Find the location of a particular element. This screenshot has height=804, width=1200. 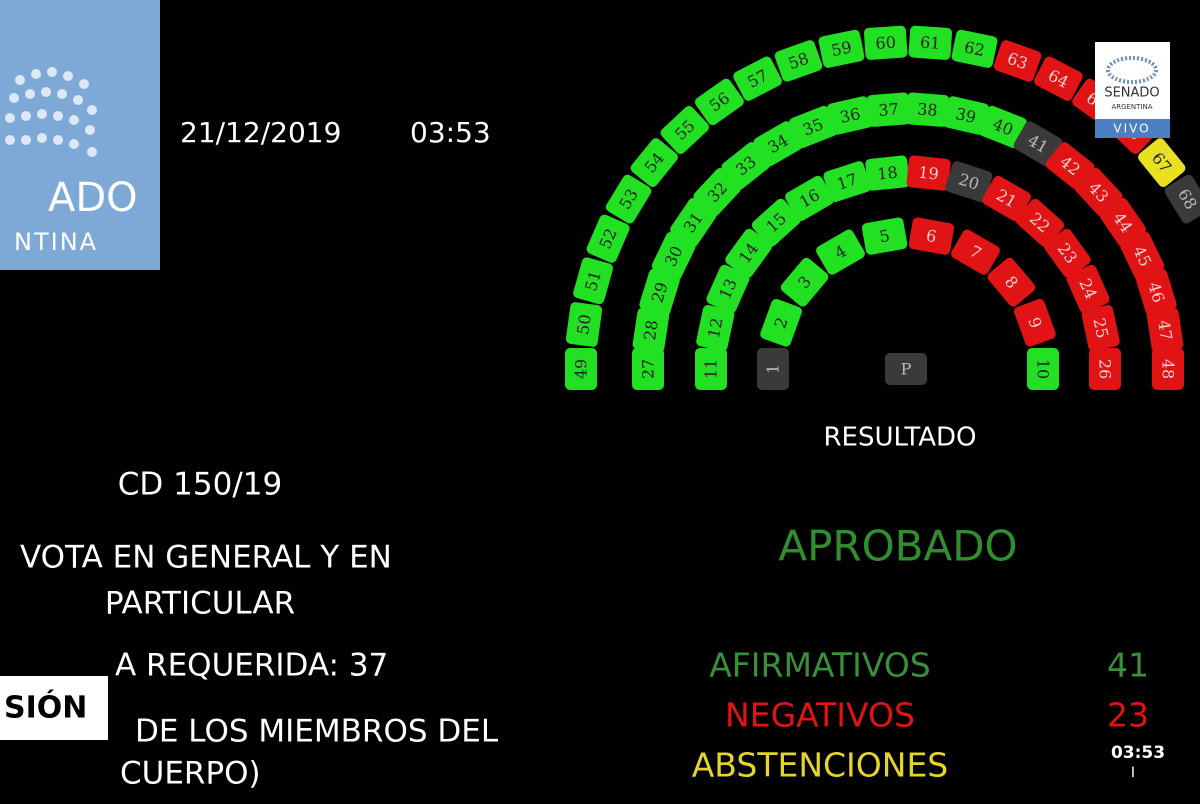

seat-label: 18 is located at coordinates (887, 173).